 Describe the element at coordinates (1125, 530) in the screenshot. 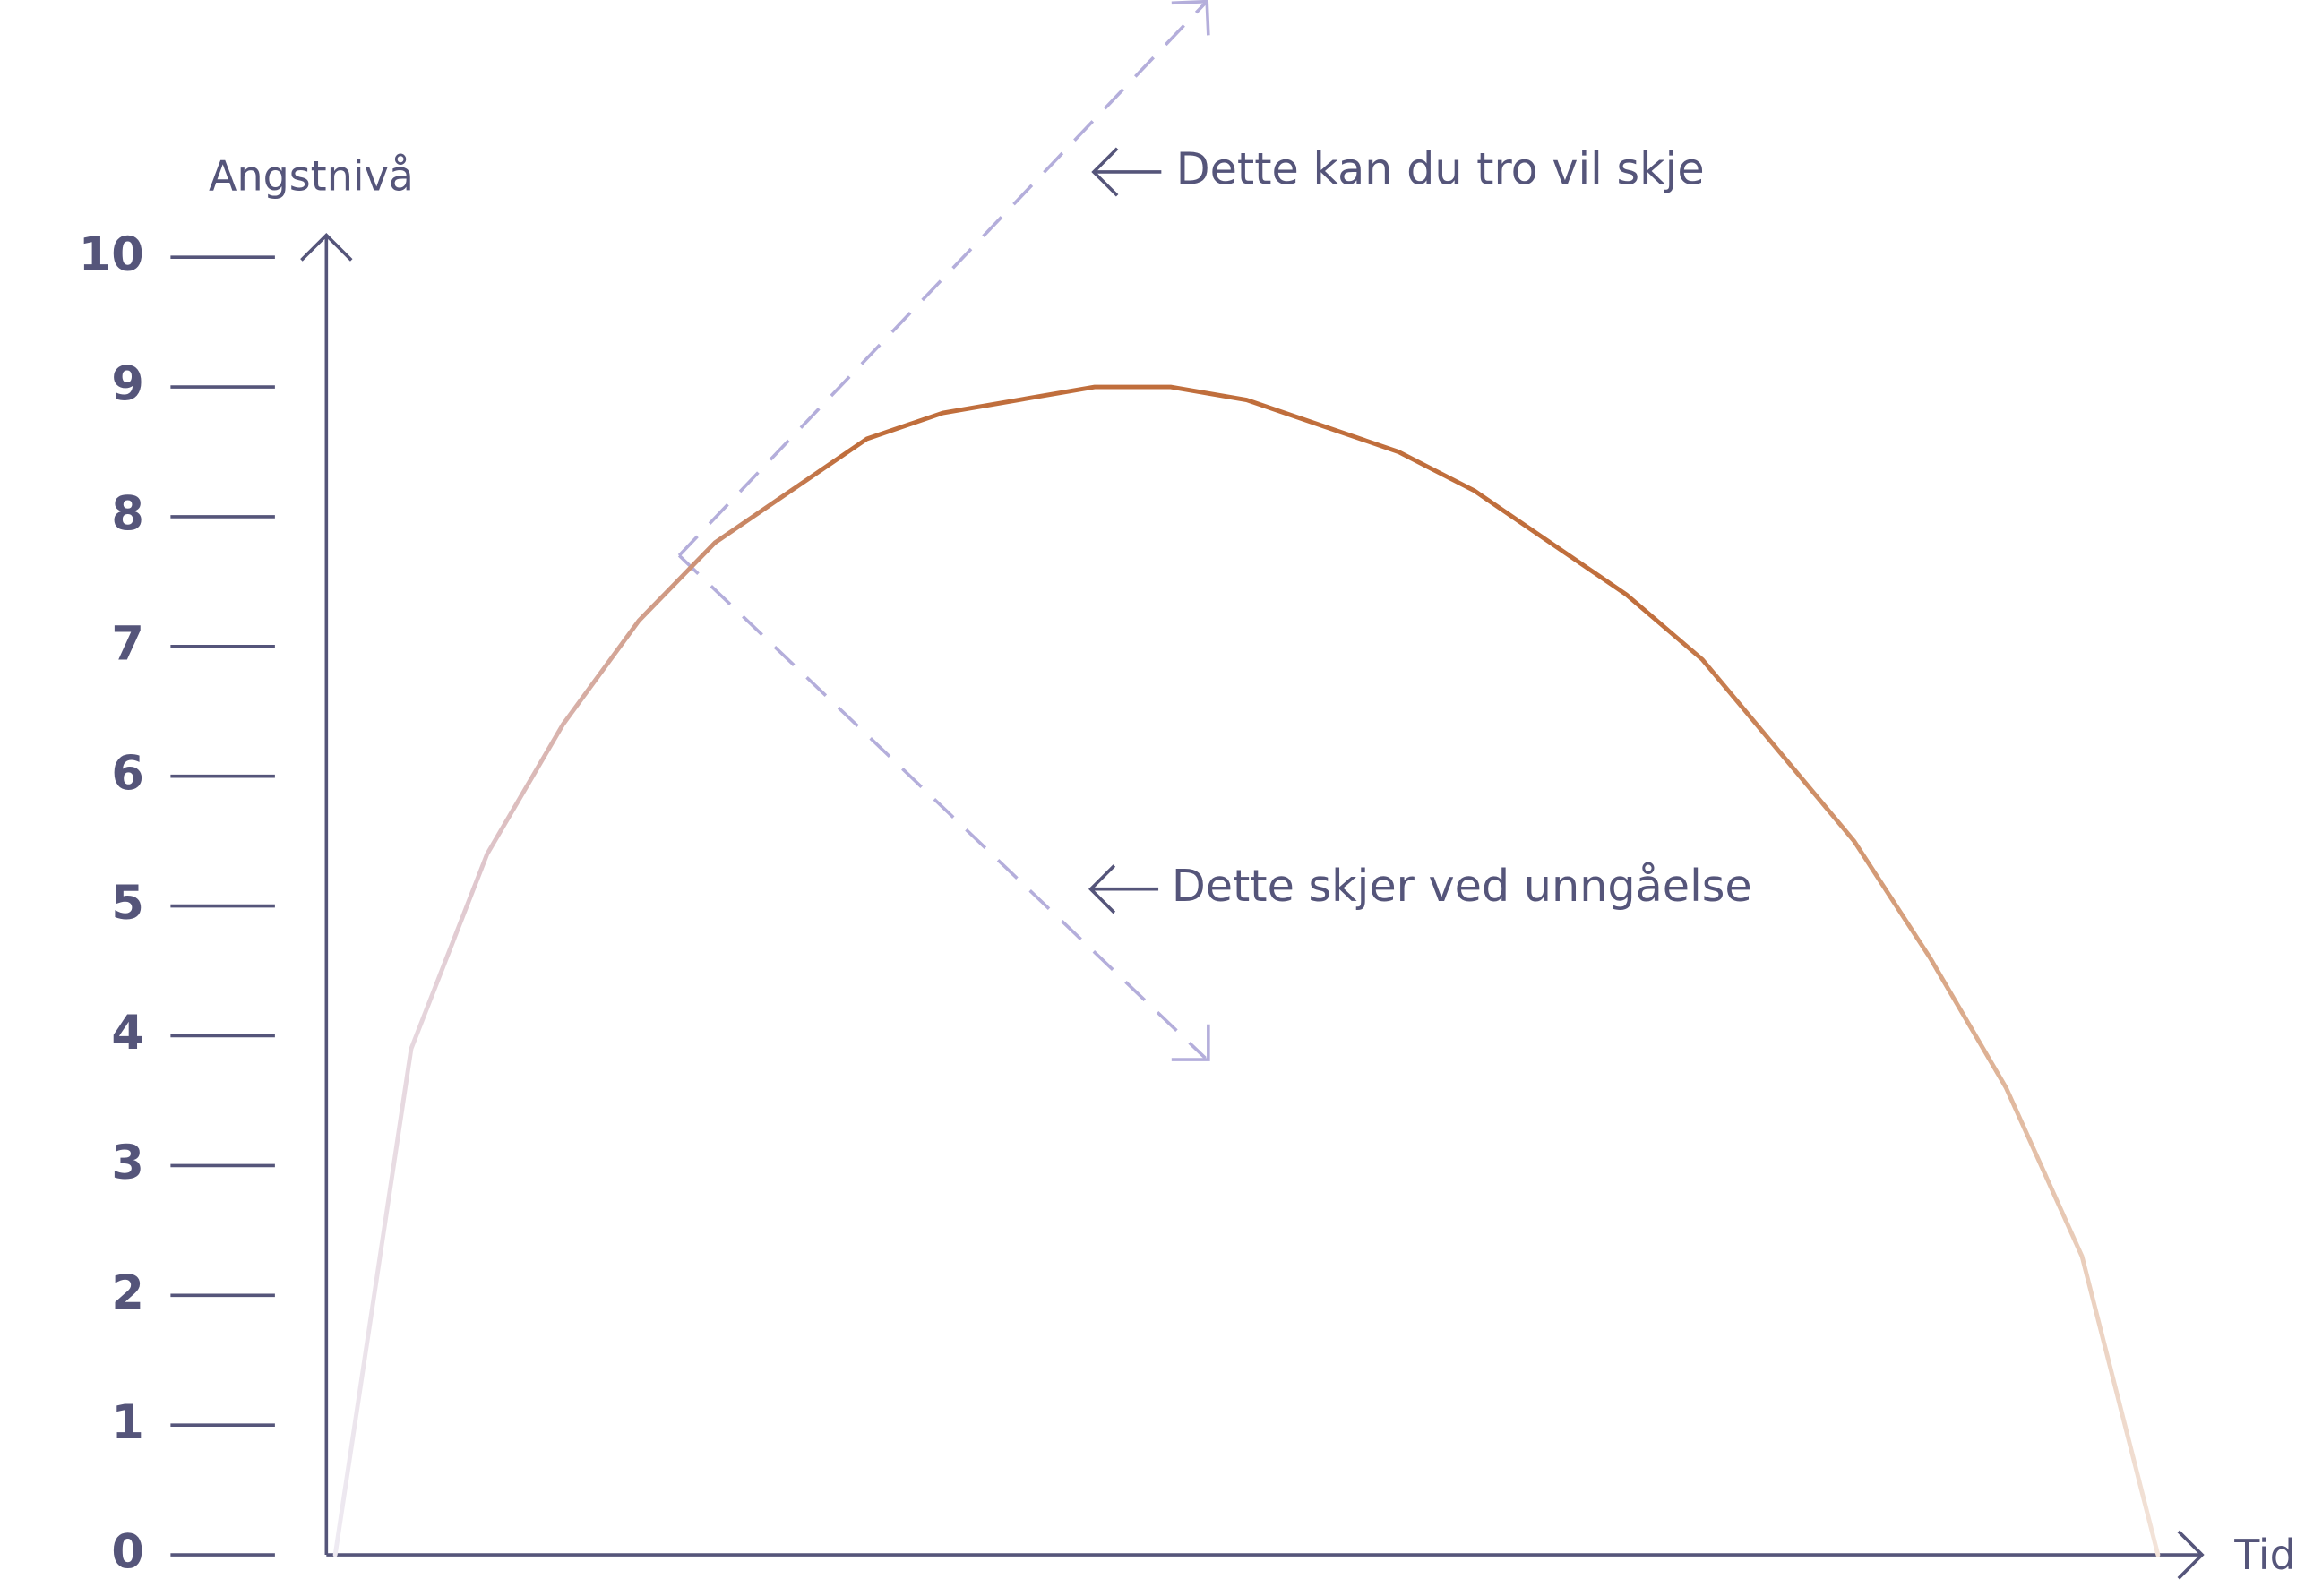

I see `pointer-arrows` at that location.